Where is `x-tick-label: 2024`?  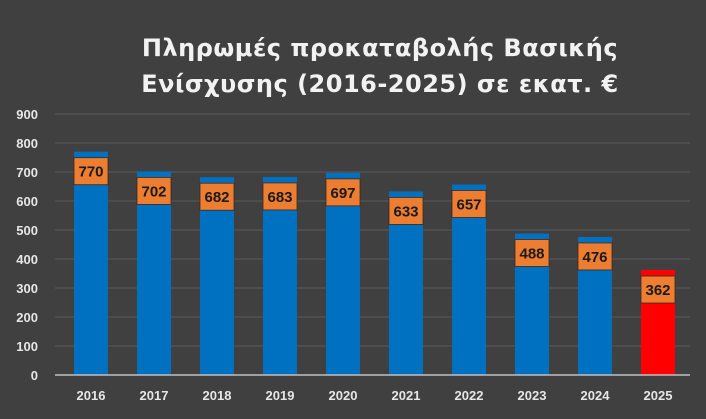 x-tick-label: 2024 is located at coordinates (596, 395).